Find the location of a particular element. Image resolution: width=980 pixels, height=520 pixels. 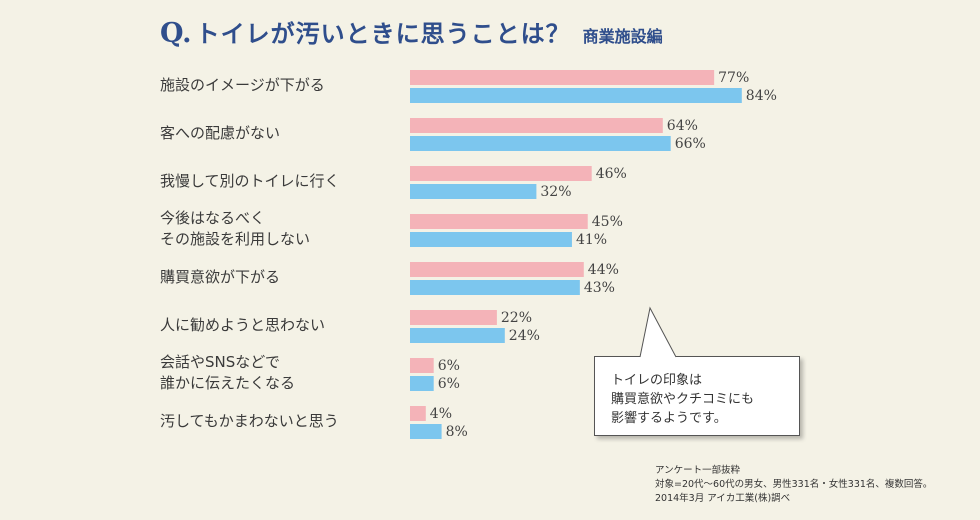

category-label: 今後はなるべくその施設を利用しない is located at coordinates (280, 229).